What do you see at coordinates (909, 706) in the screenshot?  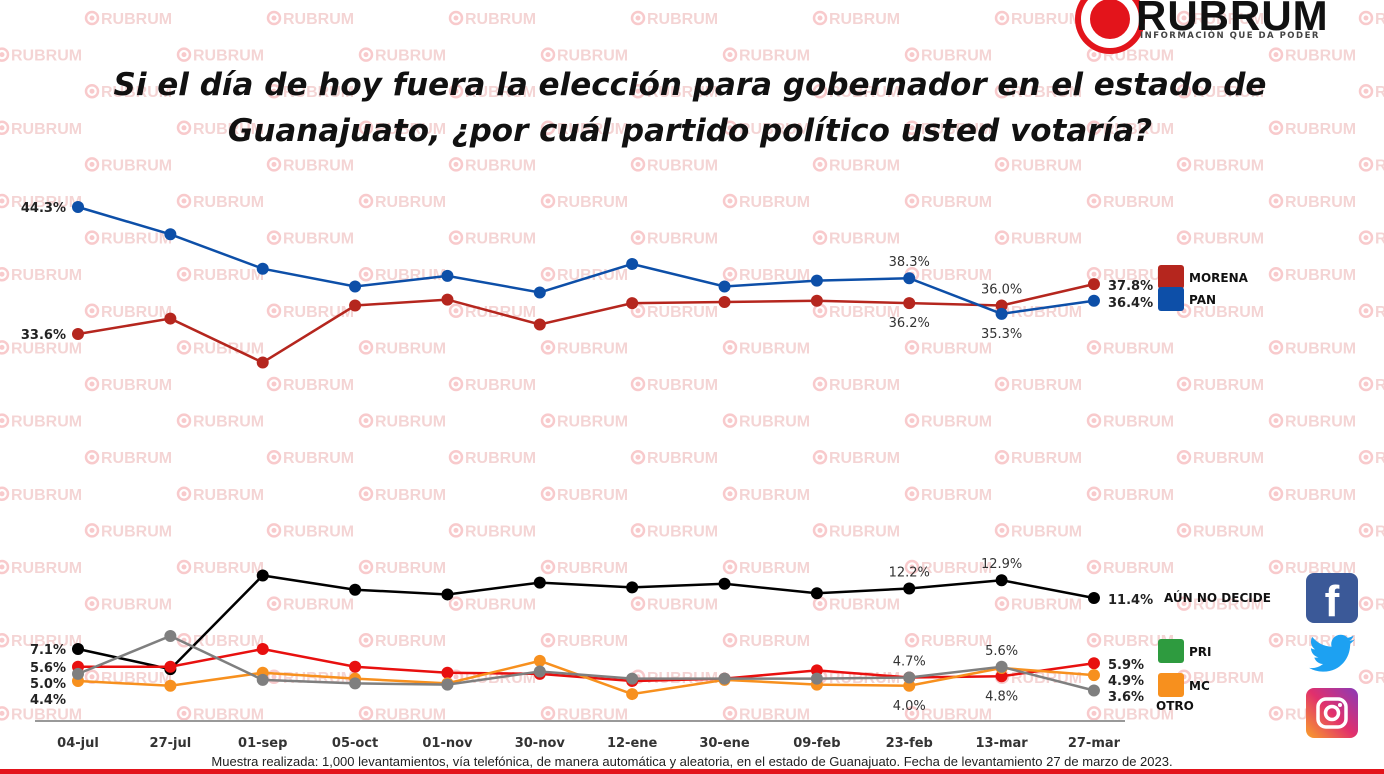 I see `data-label: 4.0%` at bounding box center [909, 706].